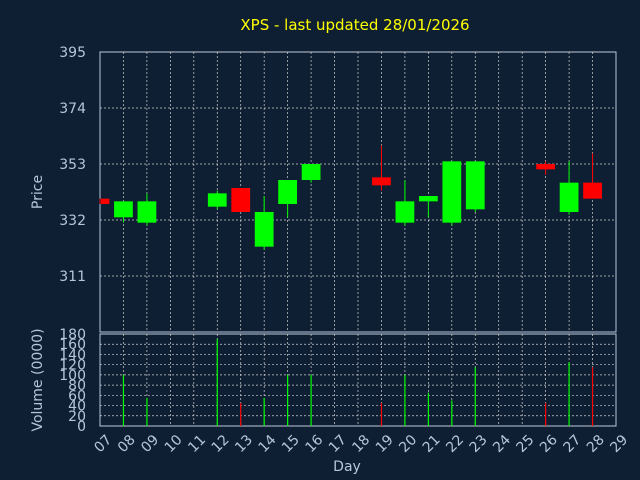 The image size is (640, 480). Describe the element at coordinates (72, 109) in the screenshot. I see `price-tick-label: 374` at that location.